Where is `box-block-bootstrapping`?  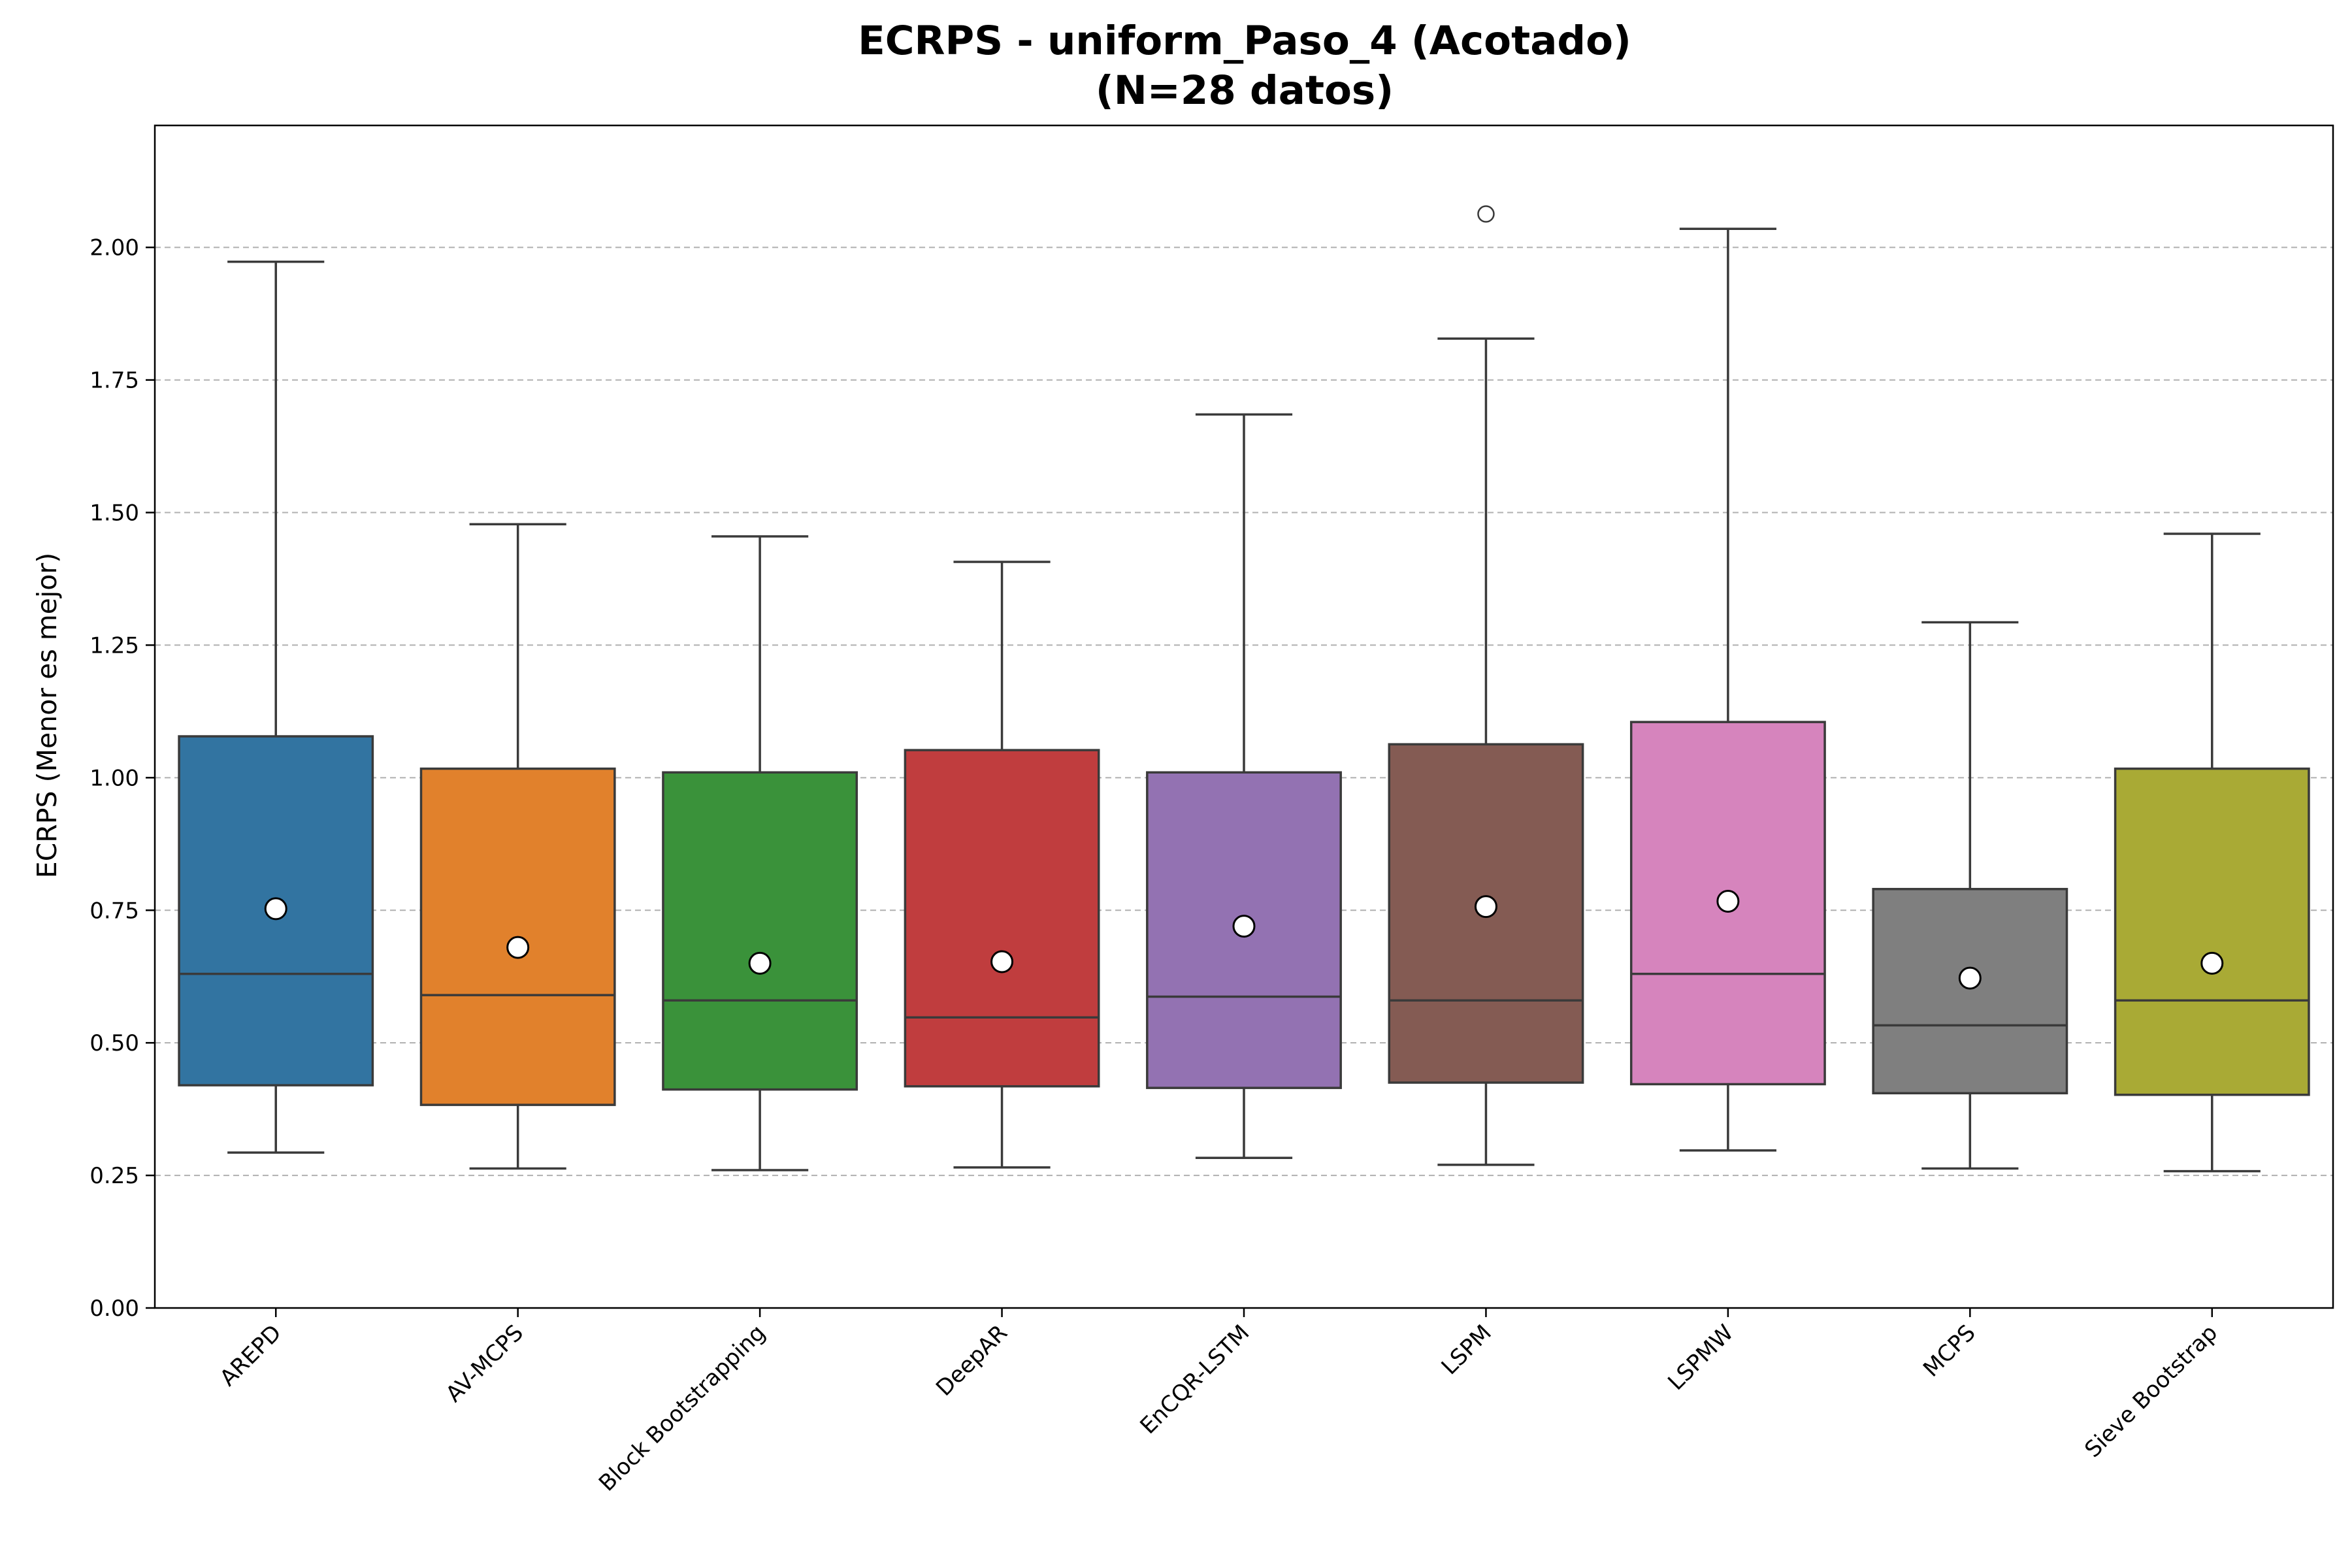 box-block-bootstrapping is located at coordinates (760, 853).